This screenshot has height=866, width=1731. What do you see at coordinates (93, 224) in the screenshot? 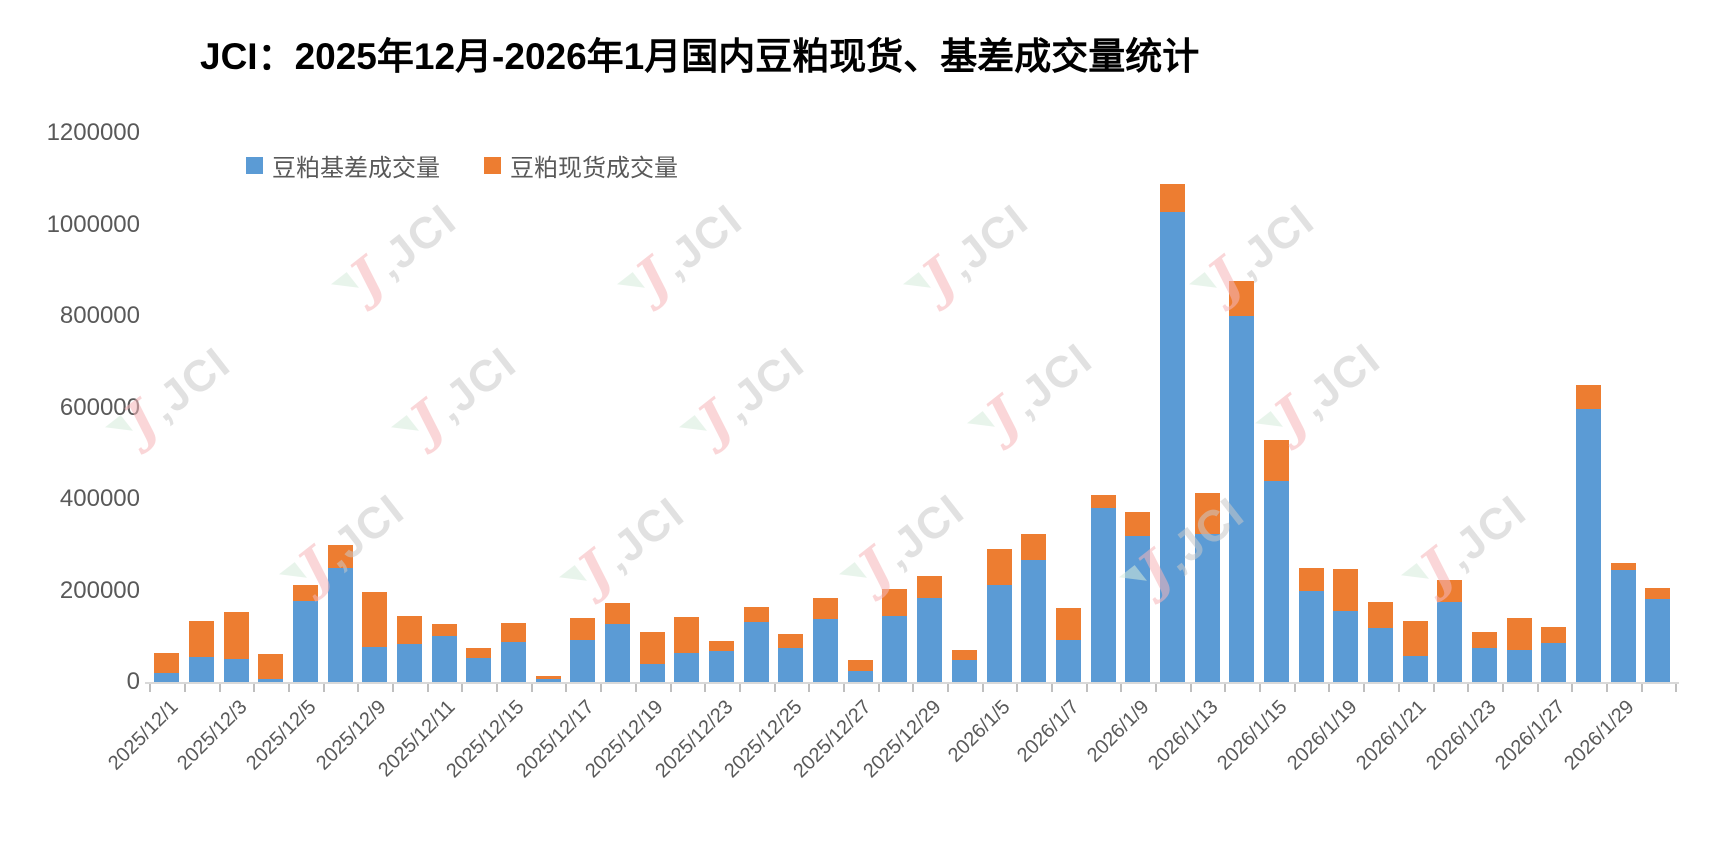
I see `y-axis-label: 1000000` at bounding box center [93, 224].